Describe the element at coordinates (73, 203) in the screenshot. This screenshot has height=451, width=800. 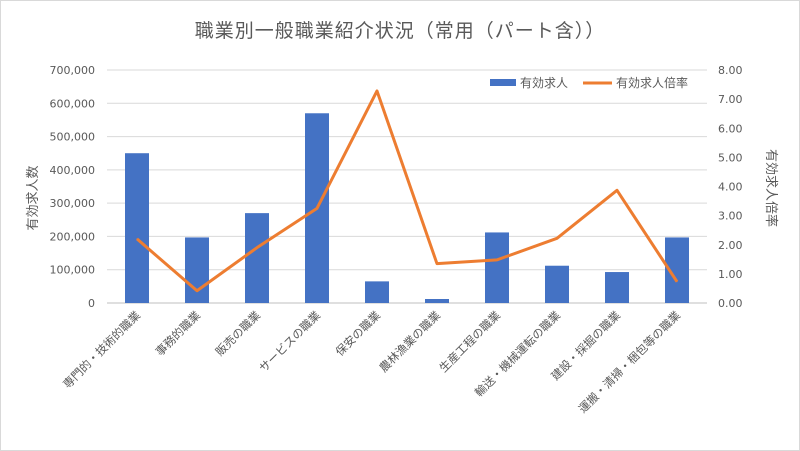
I see `left-tick-label: 300,000` at that location.